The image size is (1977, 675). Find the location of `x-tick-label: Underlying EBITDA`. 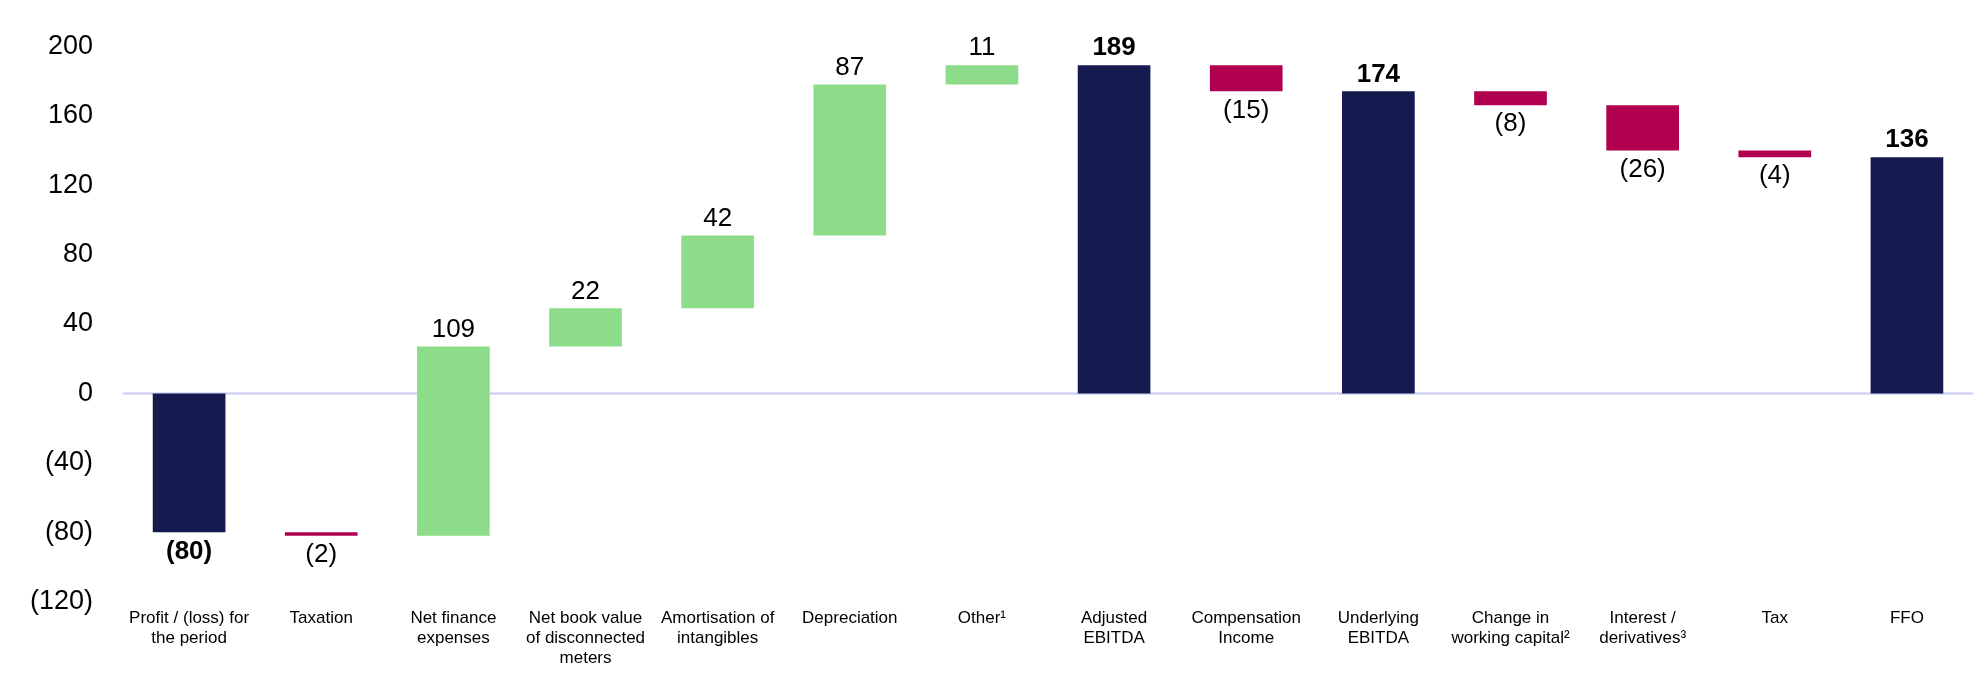

x-tick-label: Underlying EBITDA is located at coordinates (1378, 627).